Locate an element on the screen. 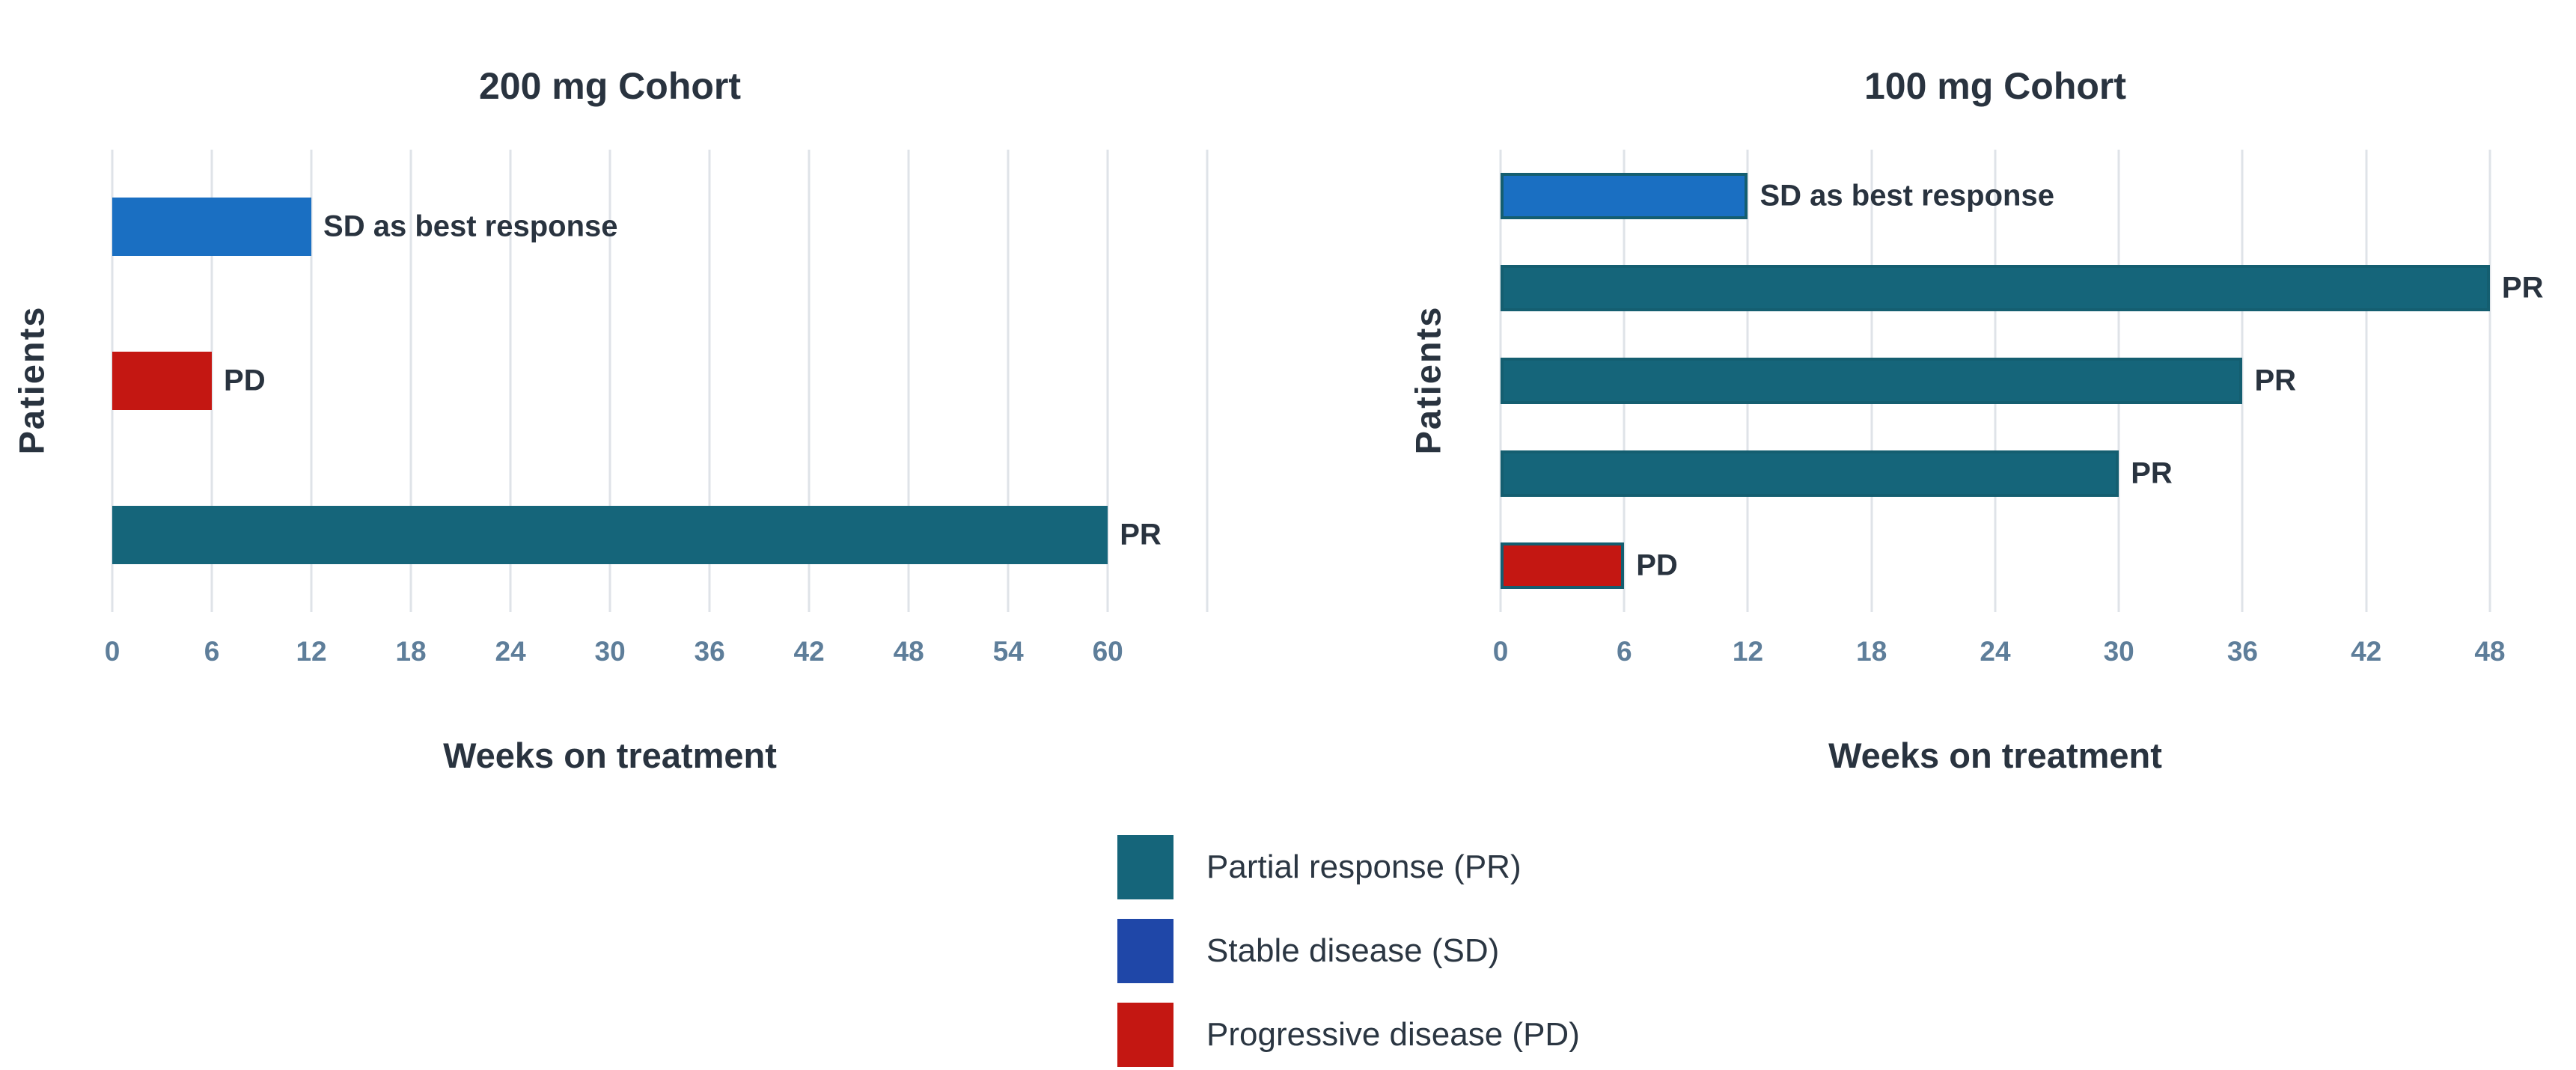 The width and height of the screenshot is (2576, 1070). legend-label: Partial response (PR) is located at coordinates (1364, 867).